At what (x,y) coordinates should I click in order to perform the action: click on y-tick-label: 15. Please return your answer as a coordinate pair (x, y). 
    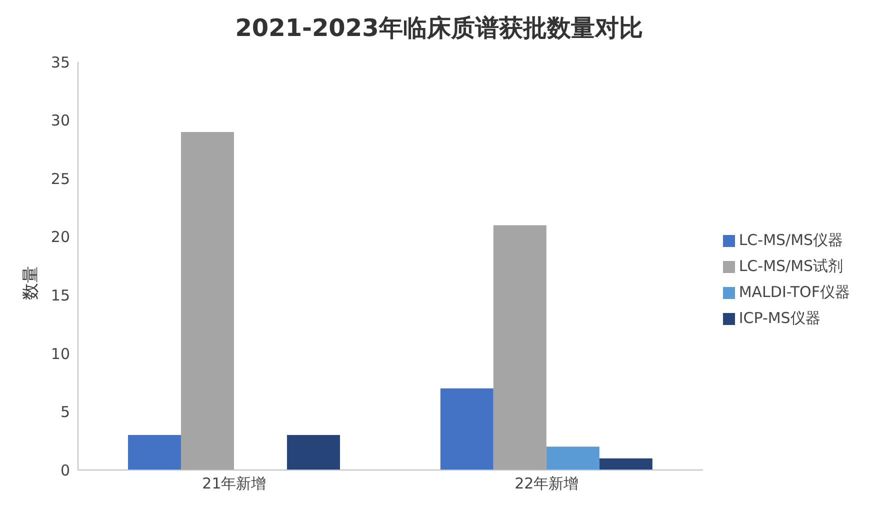
    Looking at the image, I should click on (60, 295).